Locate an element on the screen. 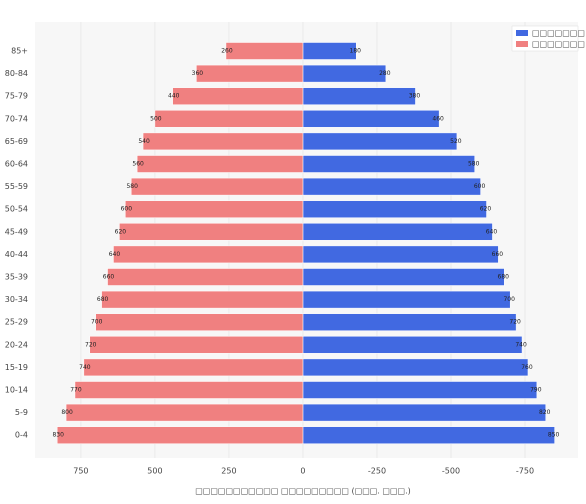 This screenshot has width=586, height=504. y-tick-label: 40-44 is located at coordinates (16, 254).